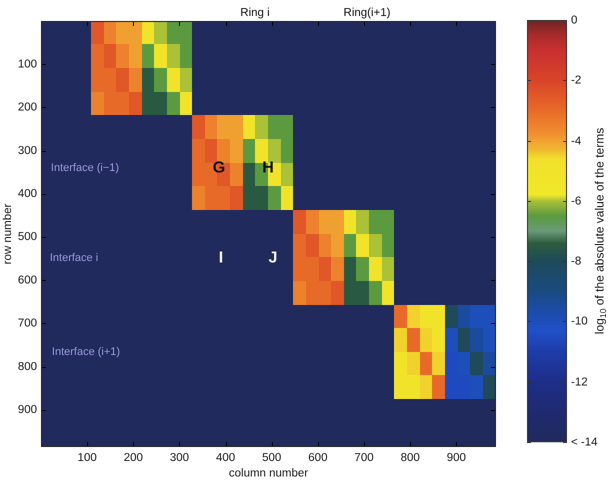  Describe the element at coordinates (27, 280) in the screenshot. I see `y-tick-label: 600` at that location.